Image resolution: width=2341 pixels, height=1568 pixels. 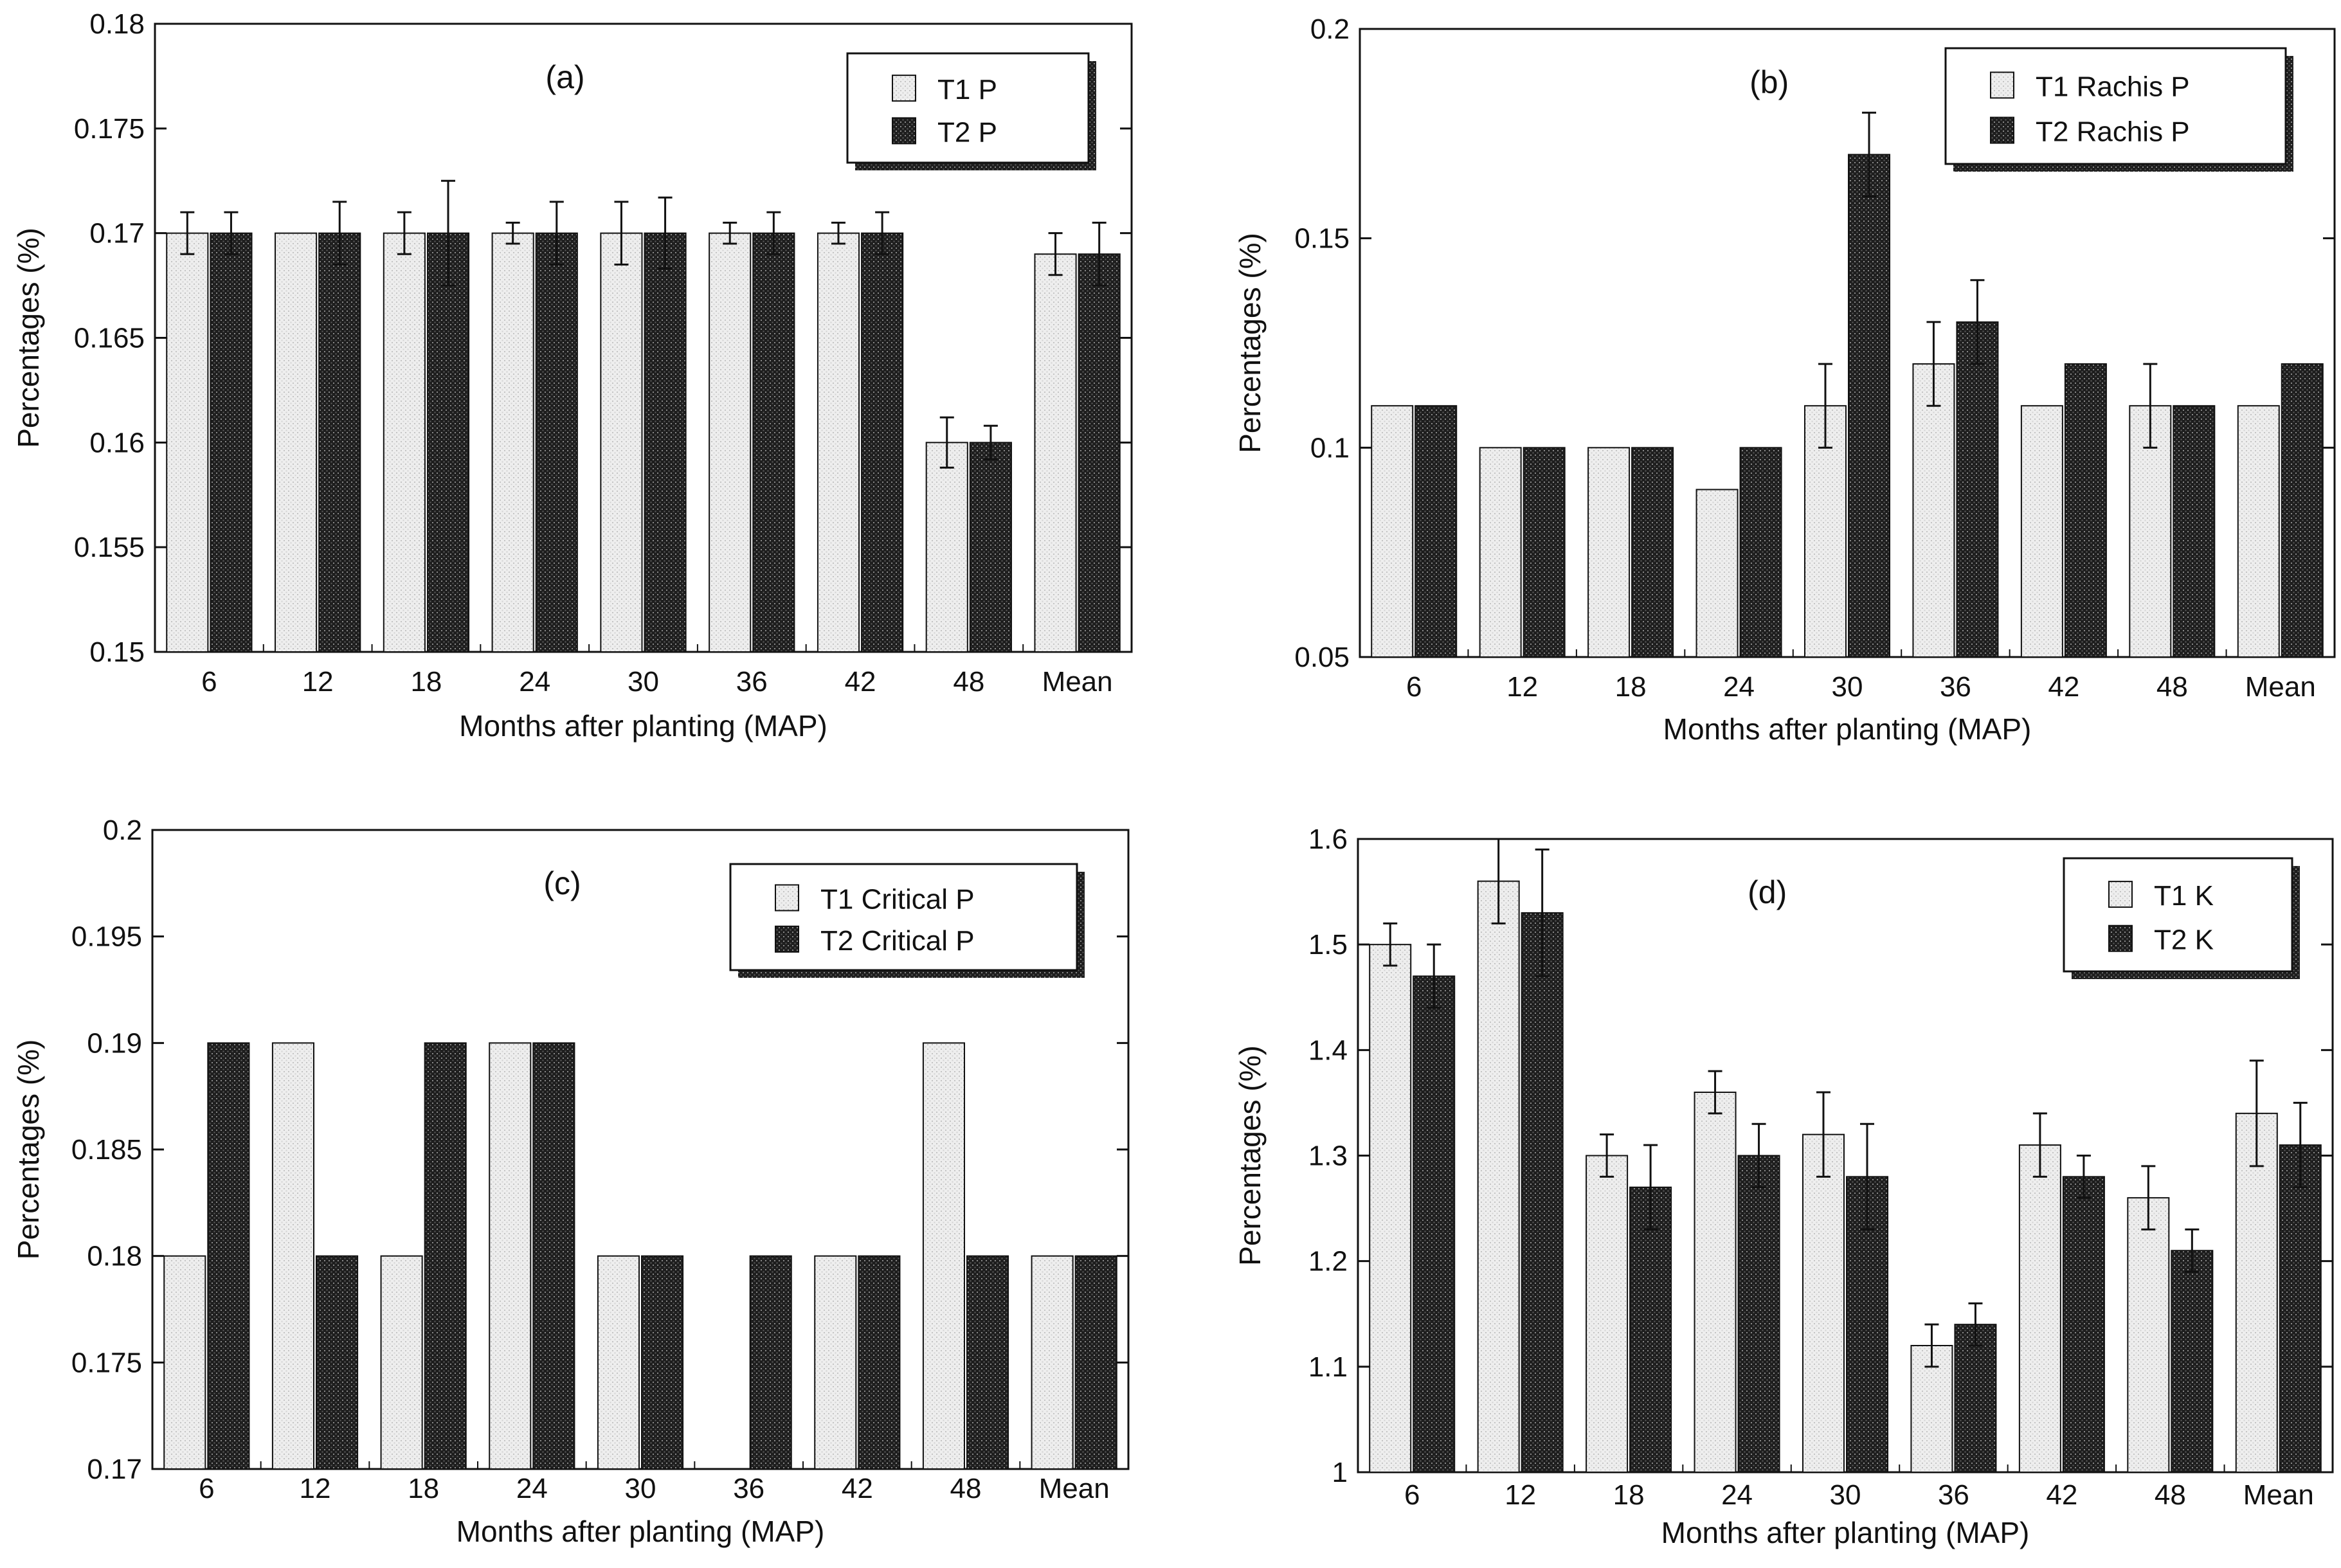 I want to click on legend-label-t2: T2 K, so click(x=2184, y=940).